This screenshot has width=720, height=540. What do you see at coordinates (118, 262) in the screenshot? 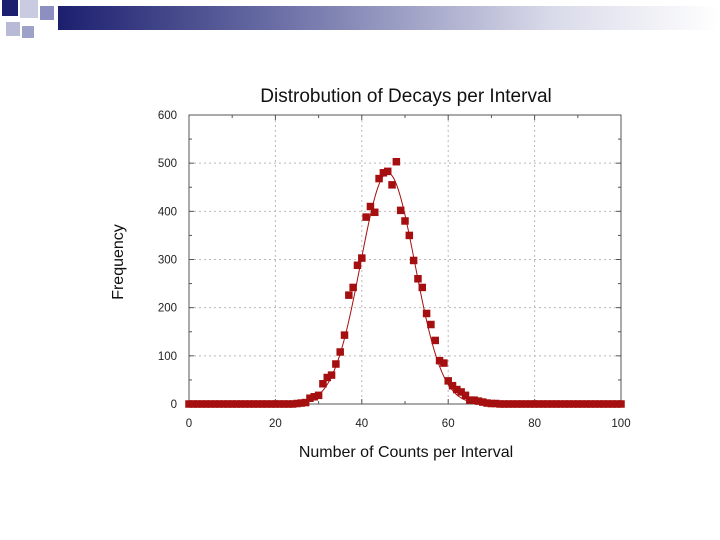
I see `y-axis-label: Frequency` at bounding box center [118, 262].